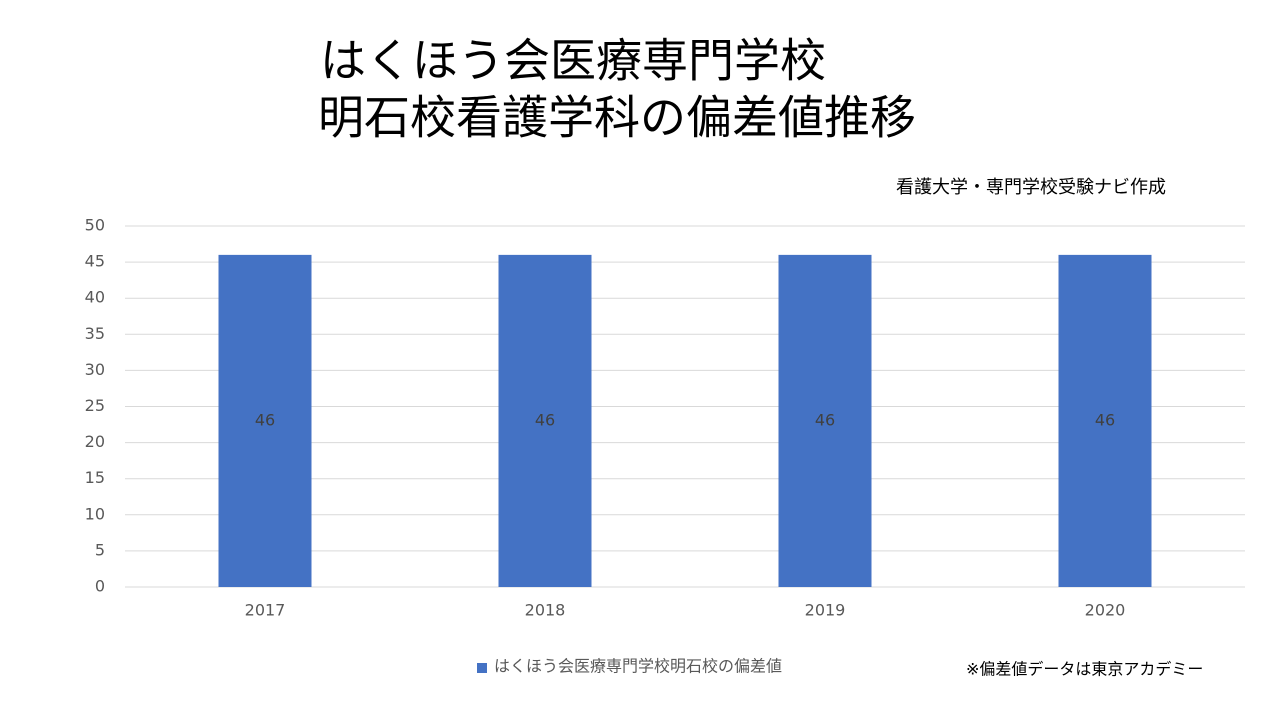 The image size is (1280, 720). Describe the element at coordinates (95, 225) in the screenshot. I see `y-tick-label: 50` at that location.